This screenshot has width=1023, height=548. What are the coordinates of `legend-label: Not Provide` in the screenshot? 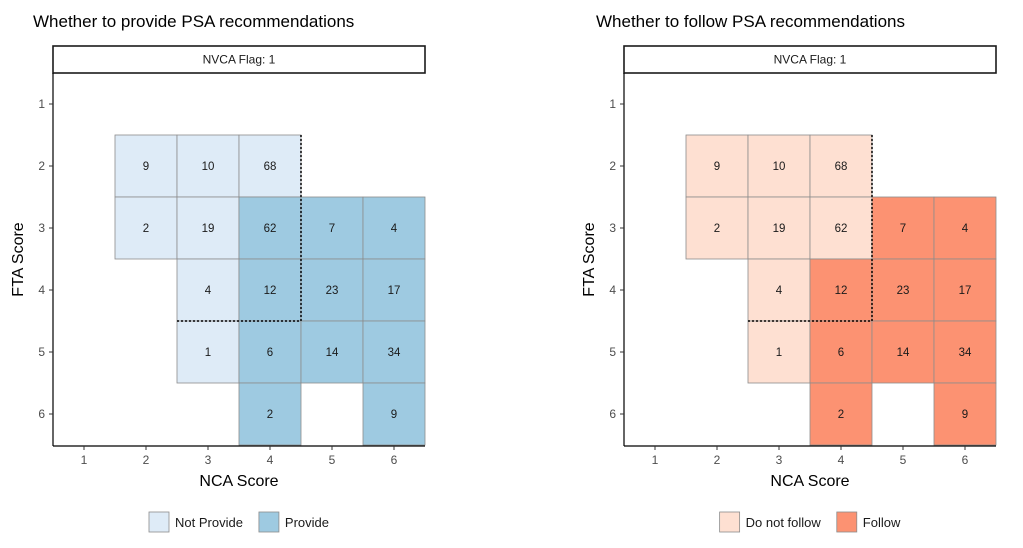 It's located at (209, 522).